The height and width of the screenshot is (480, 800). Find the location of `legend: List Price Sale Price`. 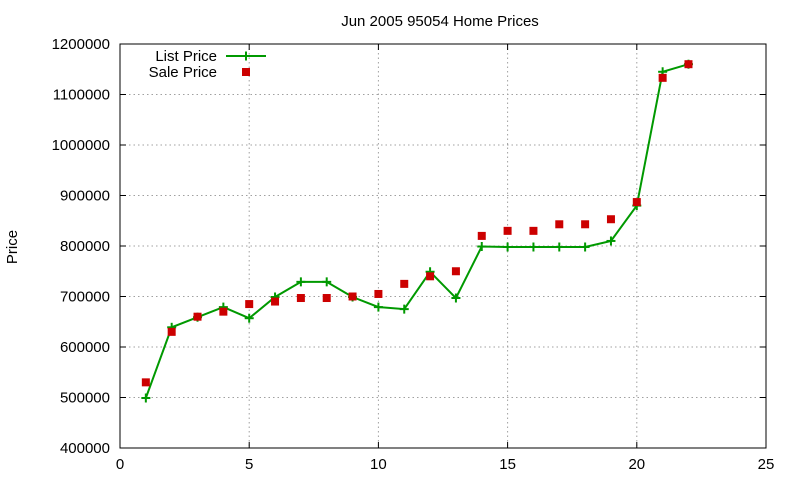

legend: List Price Sale Price is located at coordinates (207, 64).